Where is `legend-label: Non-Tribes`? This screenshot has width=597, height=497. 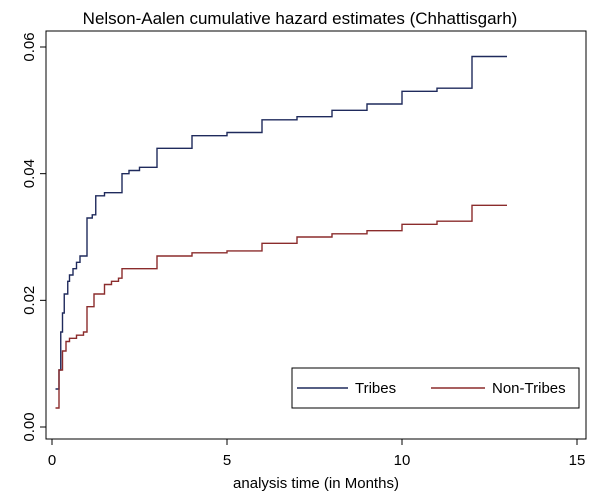
legend-label: Non-Tribes is located at coordinates (529, 388).